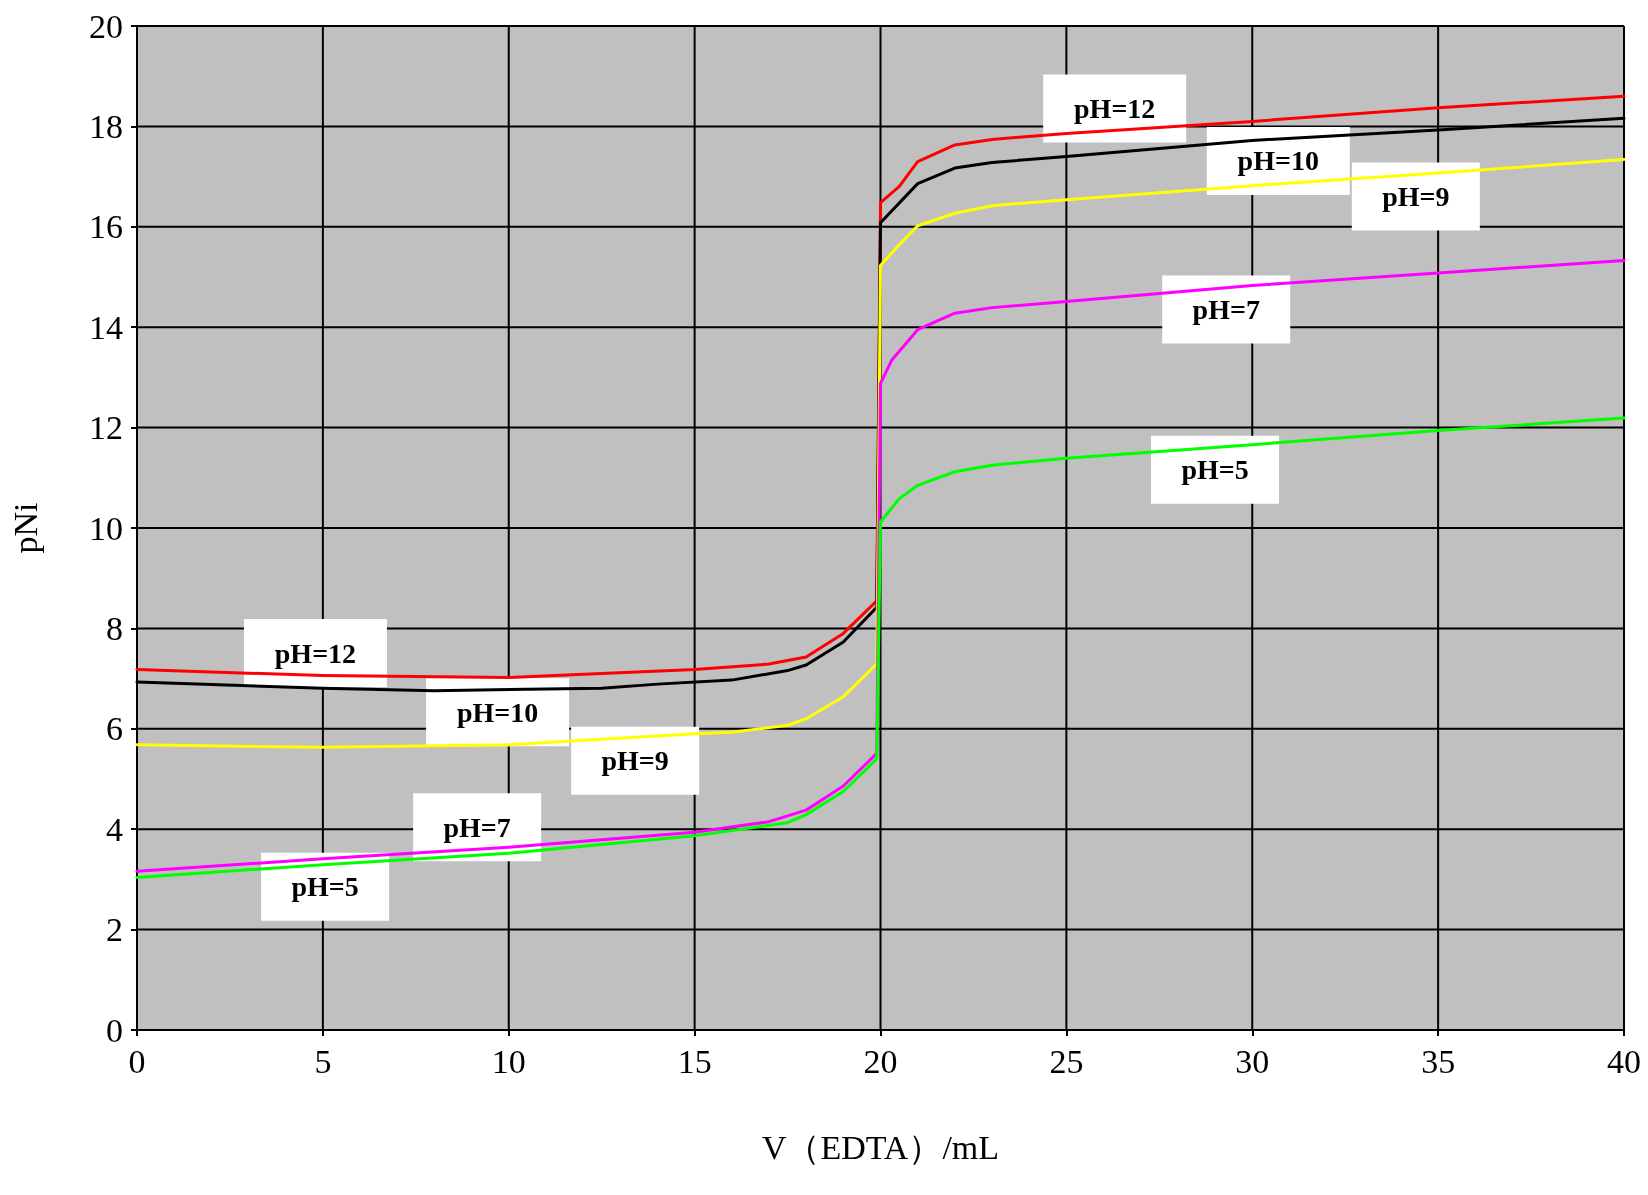 This screenshot has height=1195, width=1648. I want to click on x-tick-label: 35, so click(1438, 1061).